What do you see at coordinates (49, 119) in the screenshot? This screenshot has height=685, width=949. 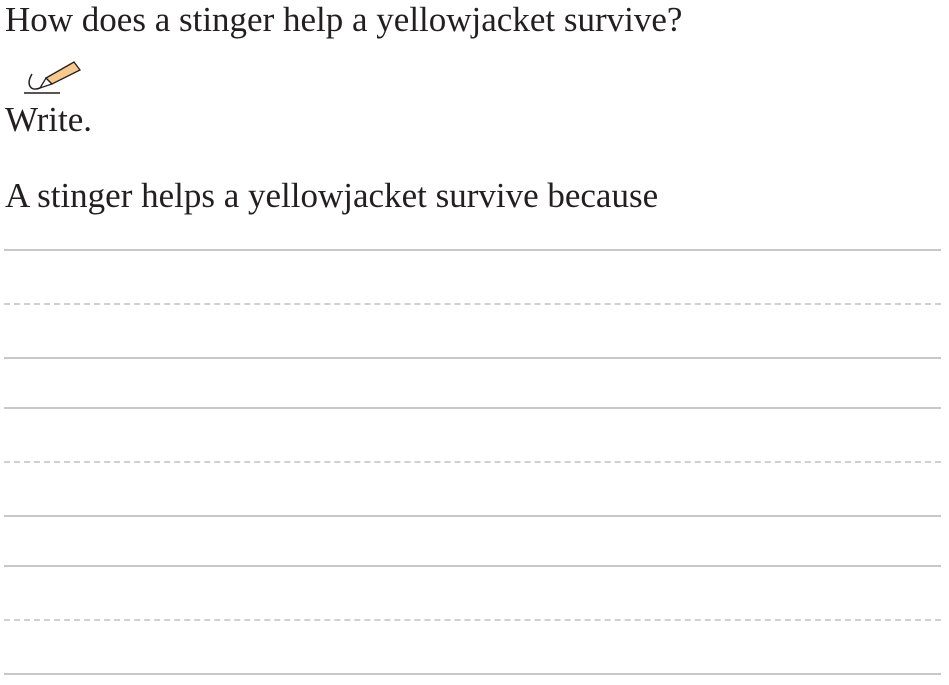 I see `instruction-label: Write.` at bounding box center [49, 119].